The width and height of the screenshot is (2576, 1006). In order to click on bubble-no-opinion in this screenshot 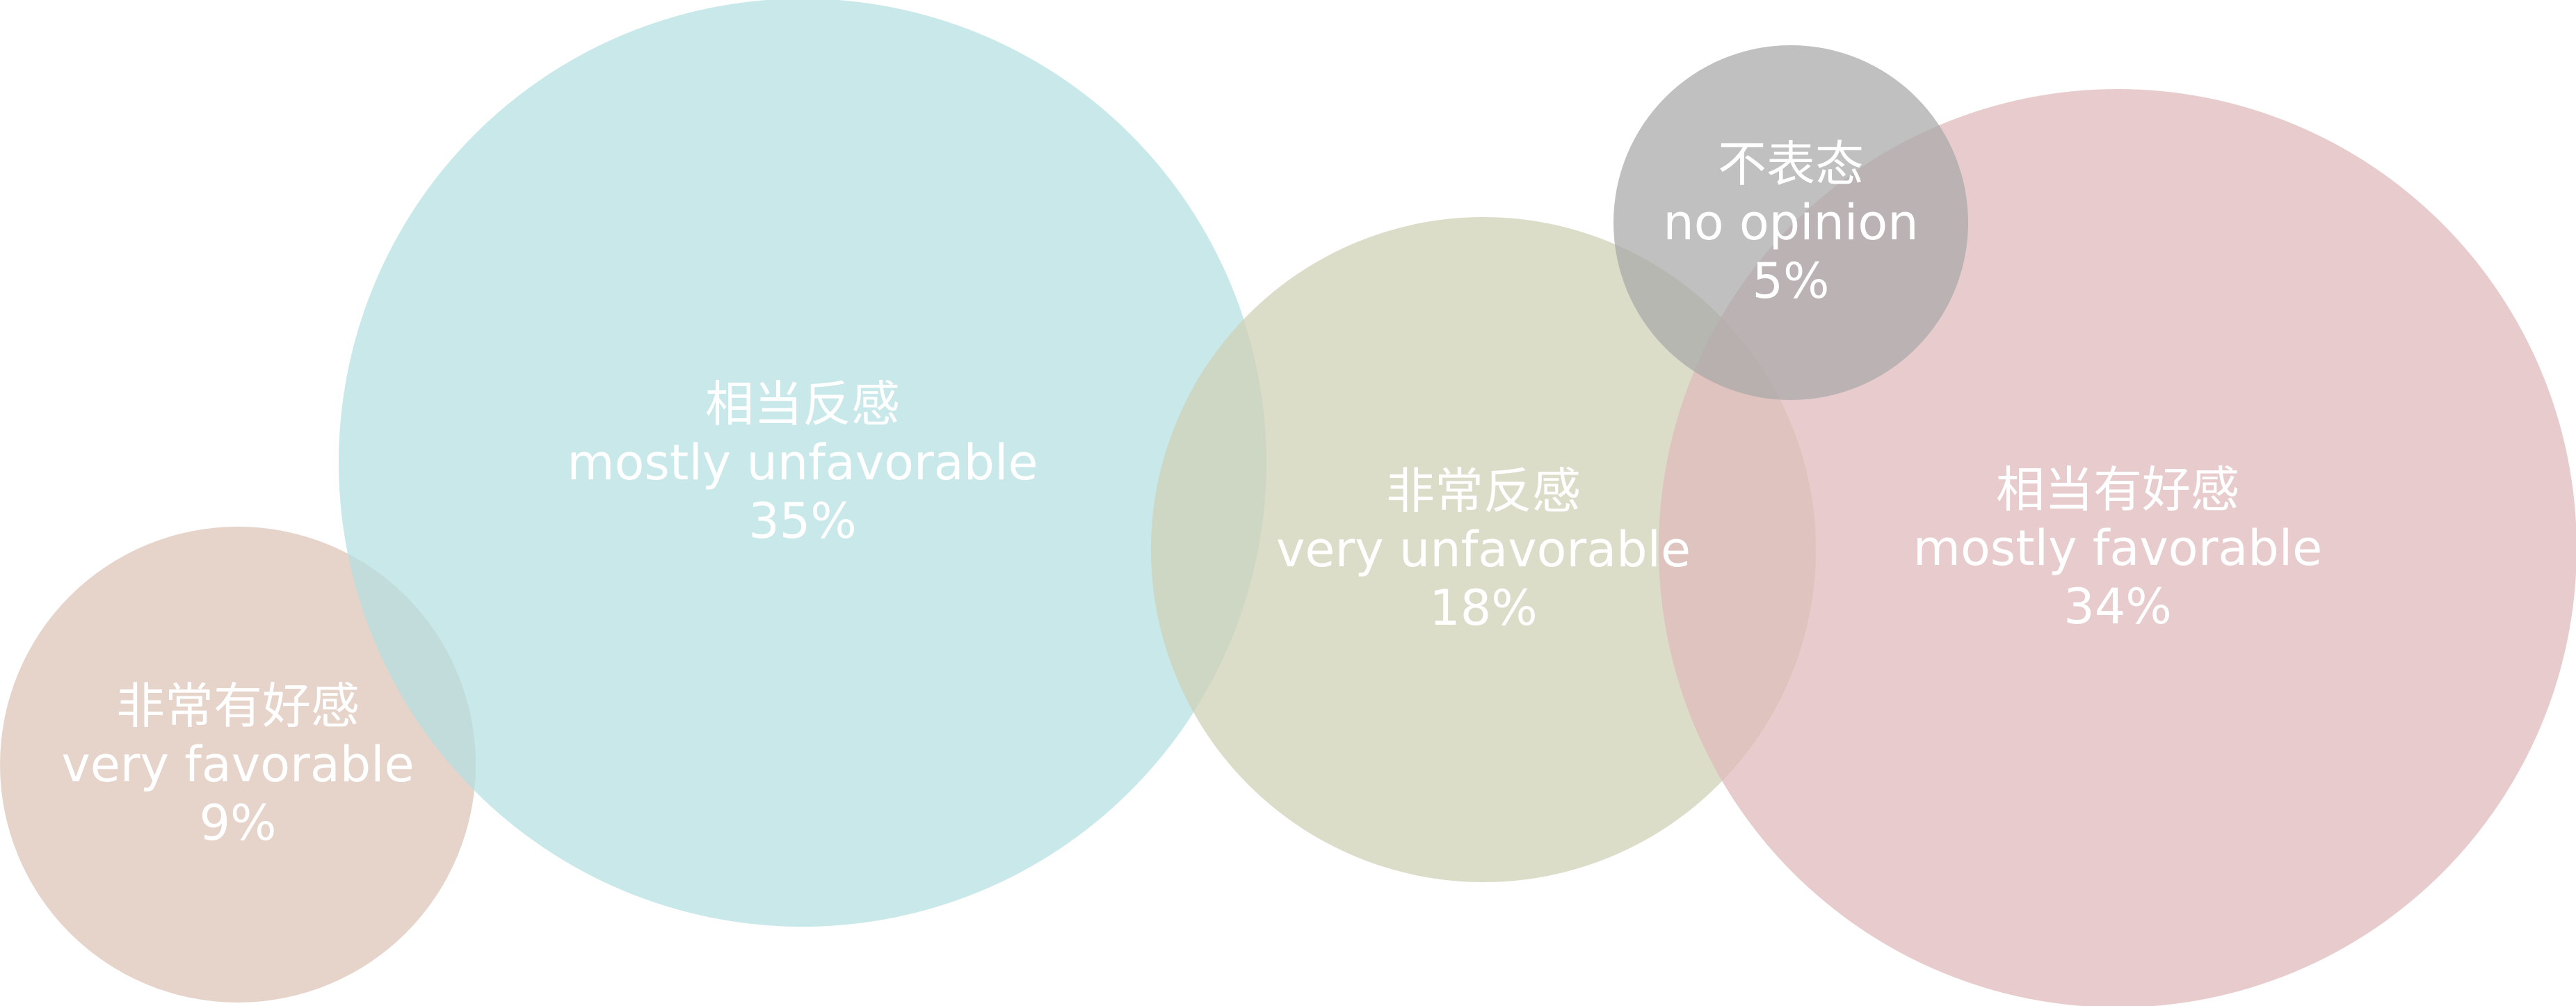, I will do `click(1790, 222)`.